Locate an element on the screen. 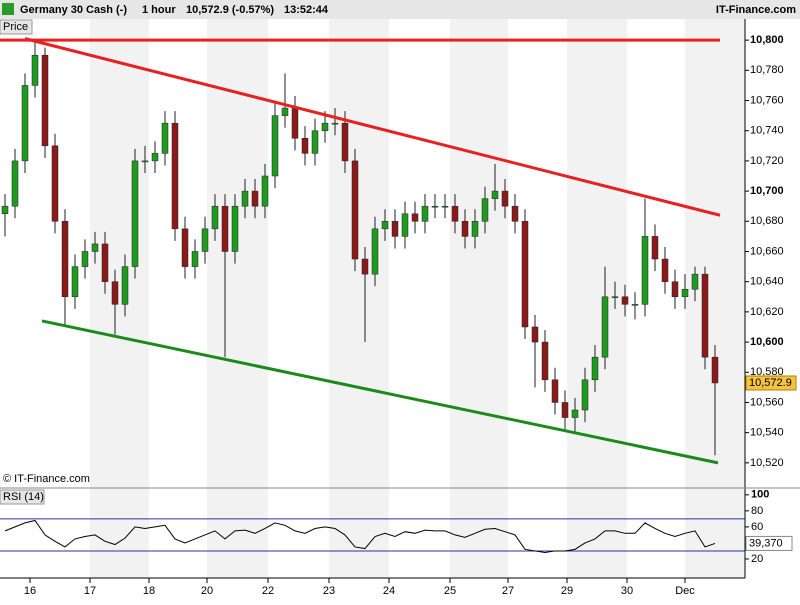 Image resolution: width=800 pixels, height=605 pixels. x-tick-label: 24 is located at coordinates (389, 591).